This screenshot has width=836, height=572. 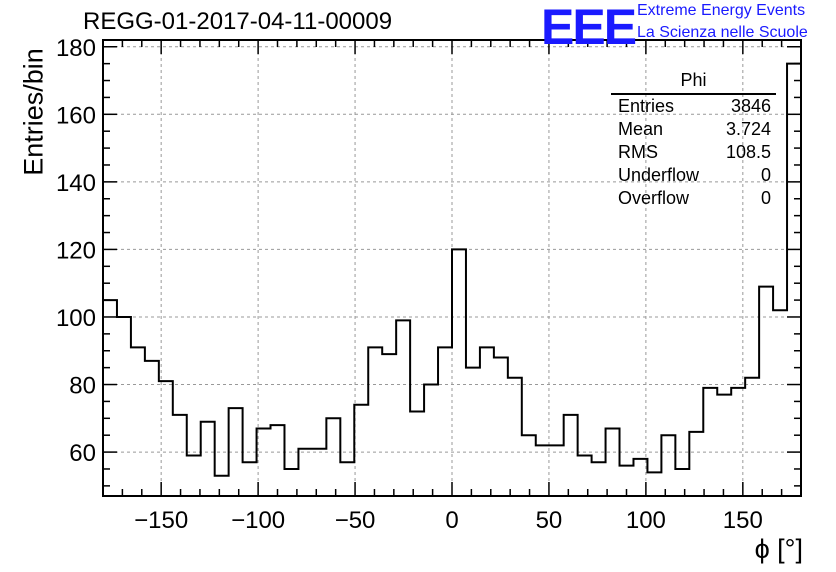 I want to click on stats-title: Phi, so click(x=693, y=82).